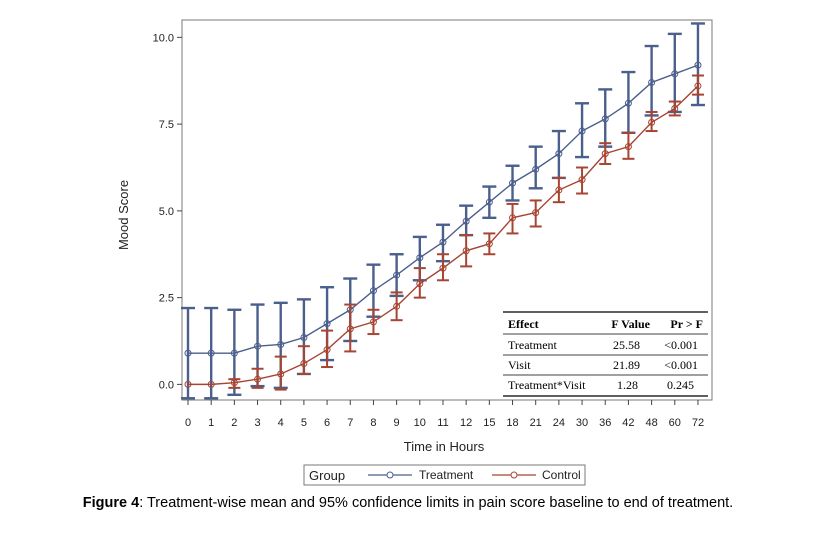  I want to click on legend-treatment-marker, so click(390, 475).